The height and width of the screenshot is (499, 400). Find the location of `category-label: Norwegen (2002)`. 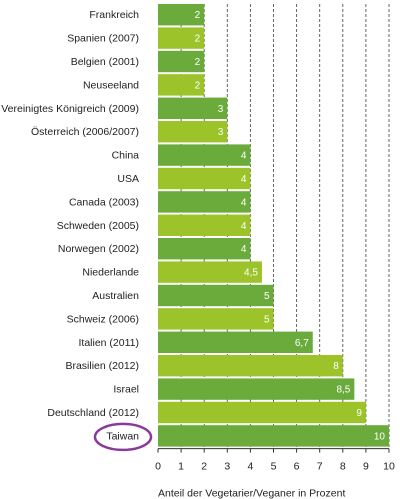

category-label: Norwegen (2002) is located at coordinates (98, 249).